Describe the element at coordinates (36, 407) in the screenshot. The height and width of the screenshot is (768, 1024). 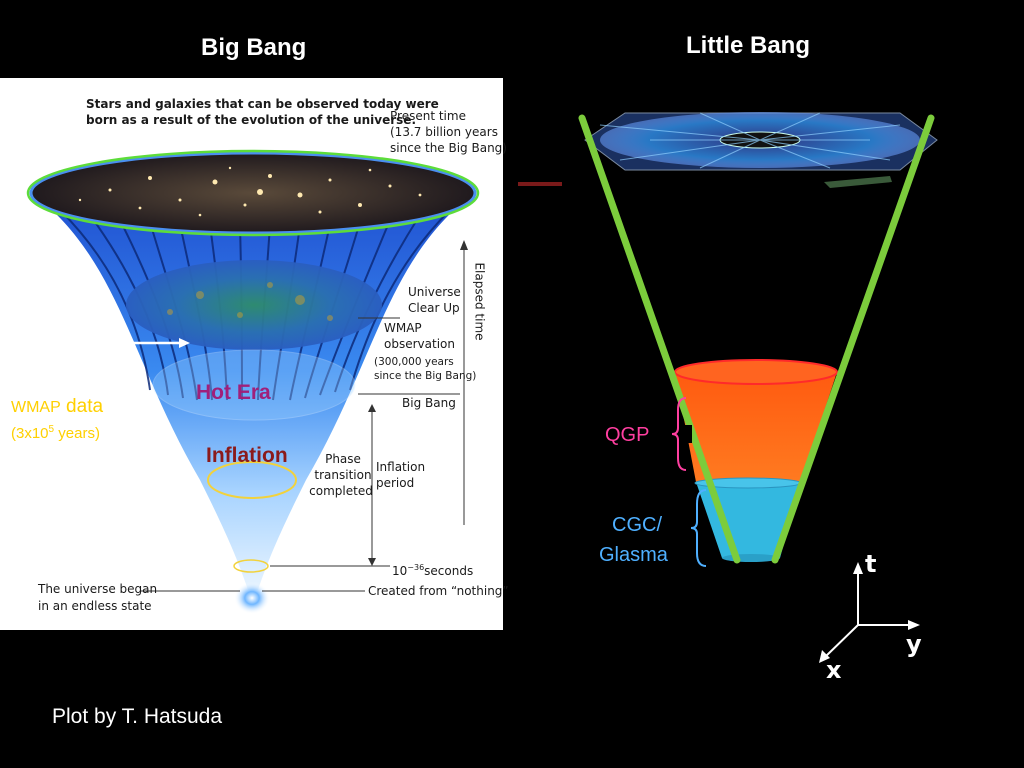
I see `wmap-data-word: WMAP` at that location.